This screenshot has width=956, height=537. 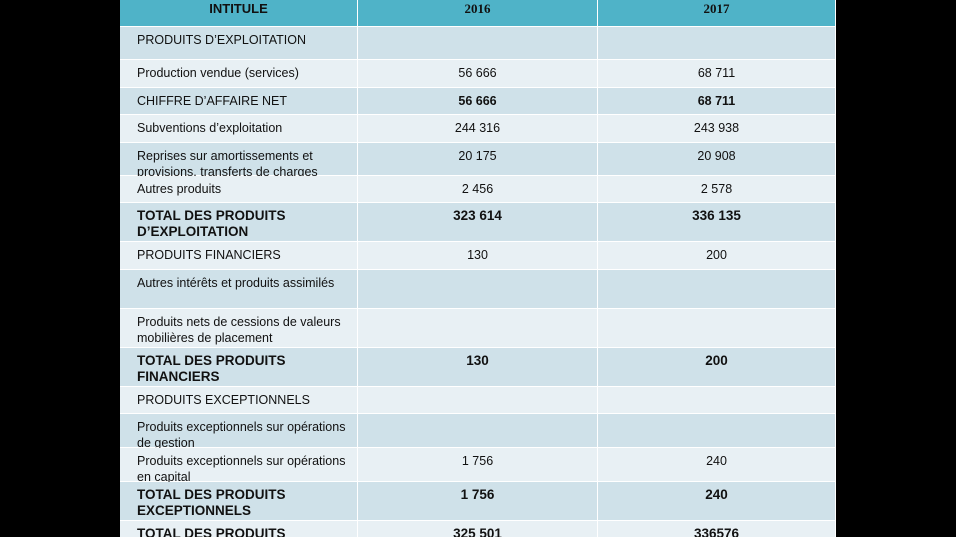 I want to click on label-cell: Autres intérêts et produits assimilés, so click(x=239, y=289).